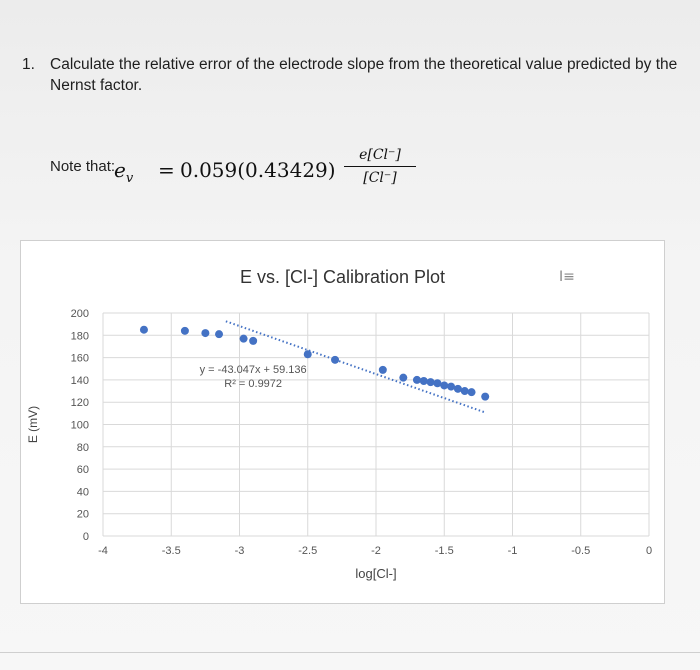  Describe the element at coordinates (240, 551) in the screenshot. I see `x-tick-label: -3` at that location.